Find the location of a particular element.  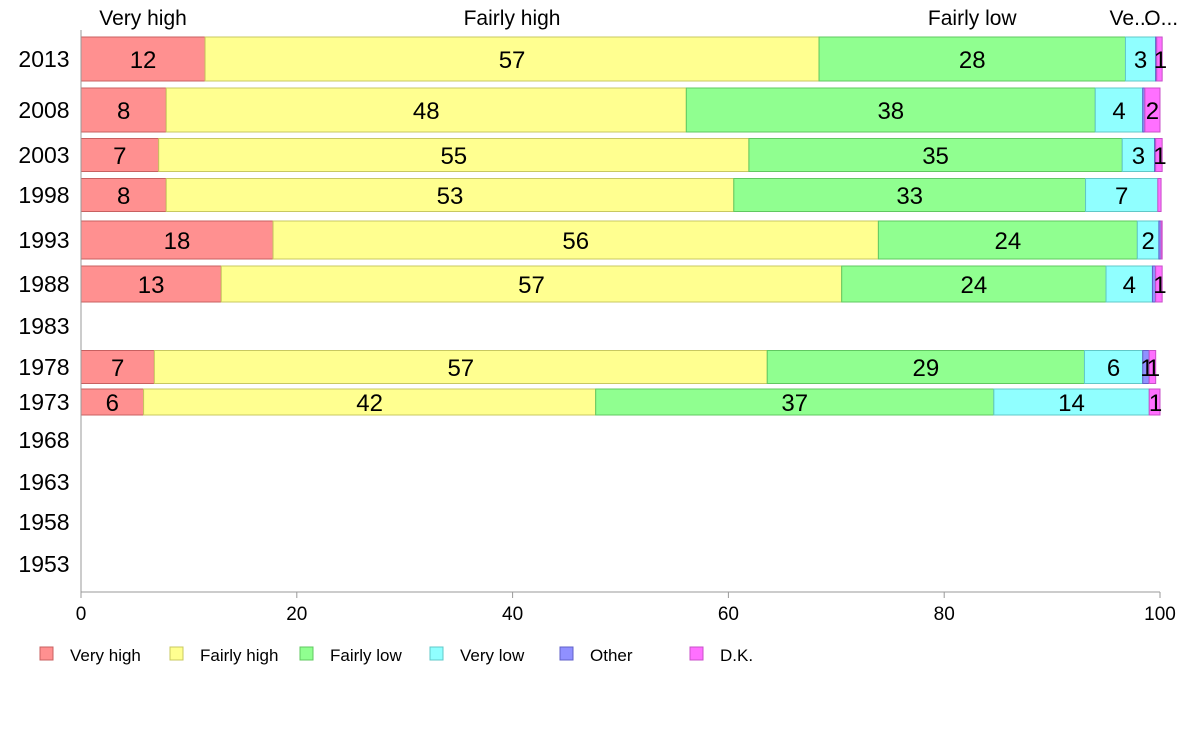

bar-2008-fairly-high is located at coordinates (426, 110).